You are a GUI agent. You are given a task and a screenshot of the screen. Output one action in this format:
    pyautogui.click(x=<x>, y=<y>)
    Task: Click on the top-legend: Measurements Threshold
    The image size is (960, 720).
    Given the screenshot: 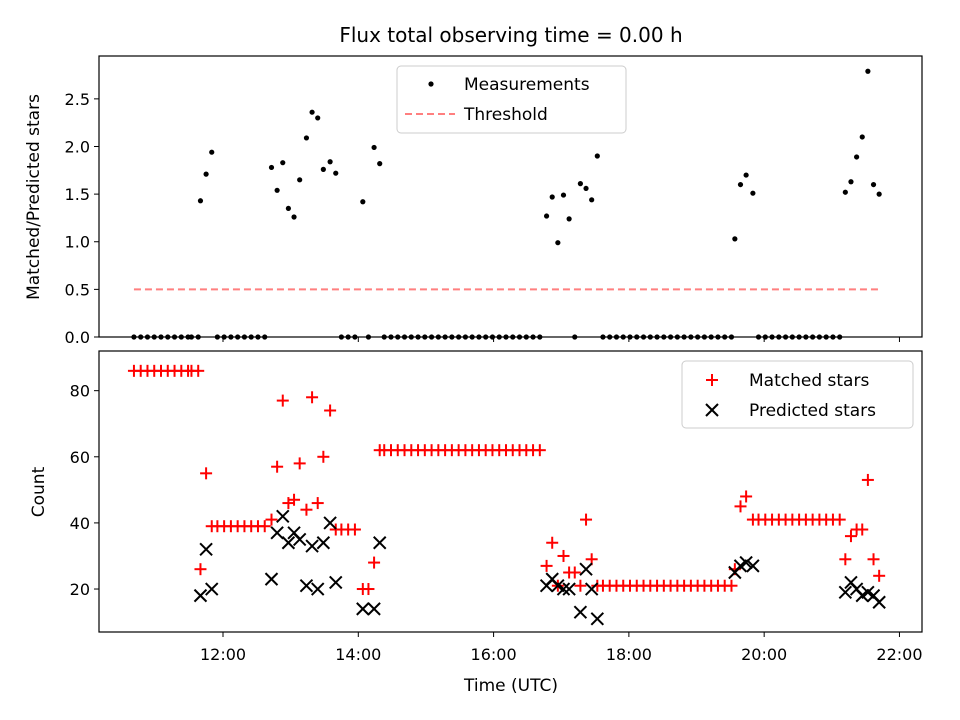 What is the action you would take?
    pyautogui.click(x=511, y=99)
    